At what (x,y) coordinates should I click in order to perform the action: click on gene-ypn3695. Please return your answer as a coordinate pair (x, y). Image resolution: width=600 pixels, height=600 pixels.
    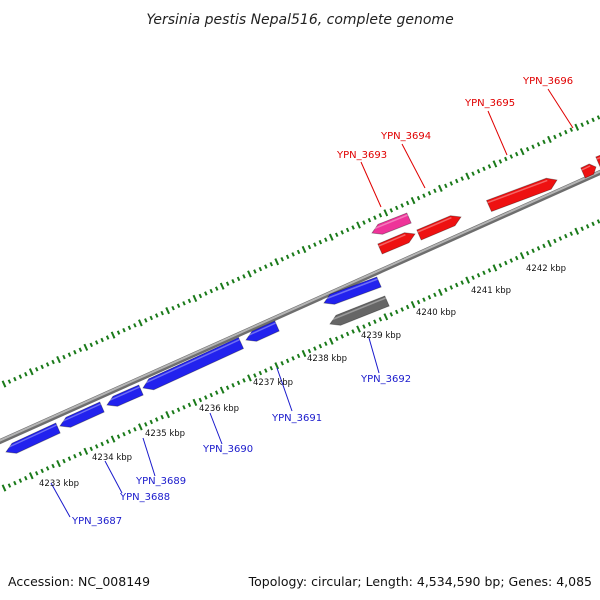
    Looking at the image, I should click on (521, 195).